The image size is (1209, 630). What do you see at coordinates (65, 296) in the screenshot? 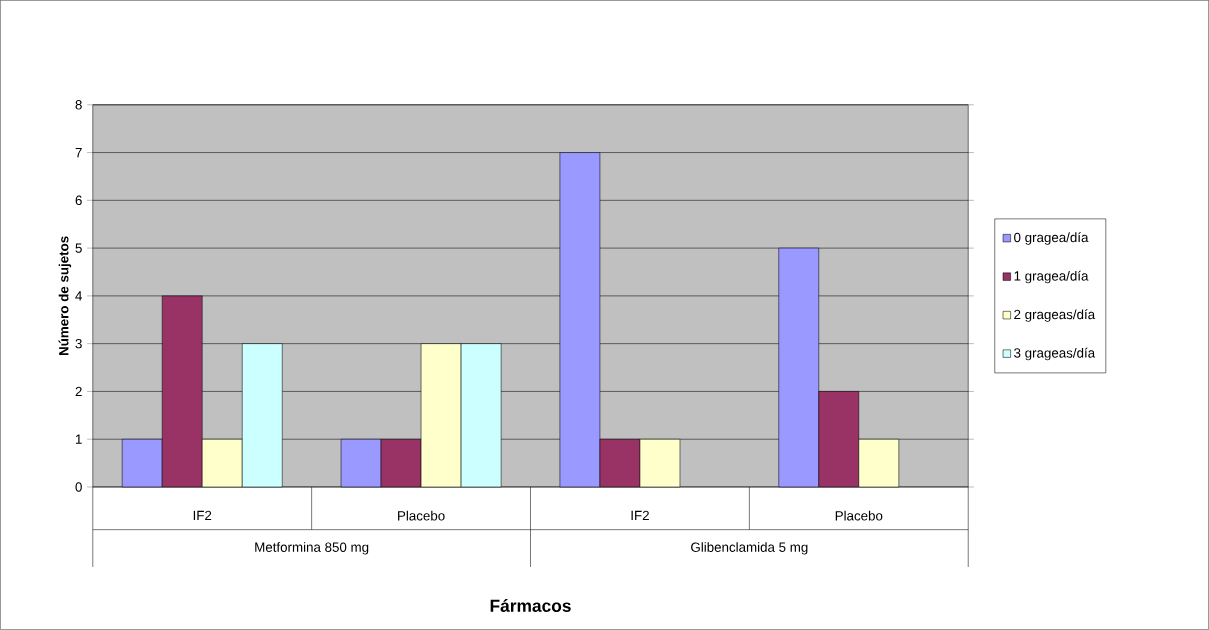
I see `y-axis-title: Número de sujetos` at bounding box center [65, 296].